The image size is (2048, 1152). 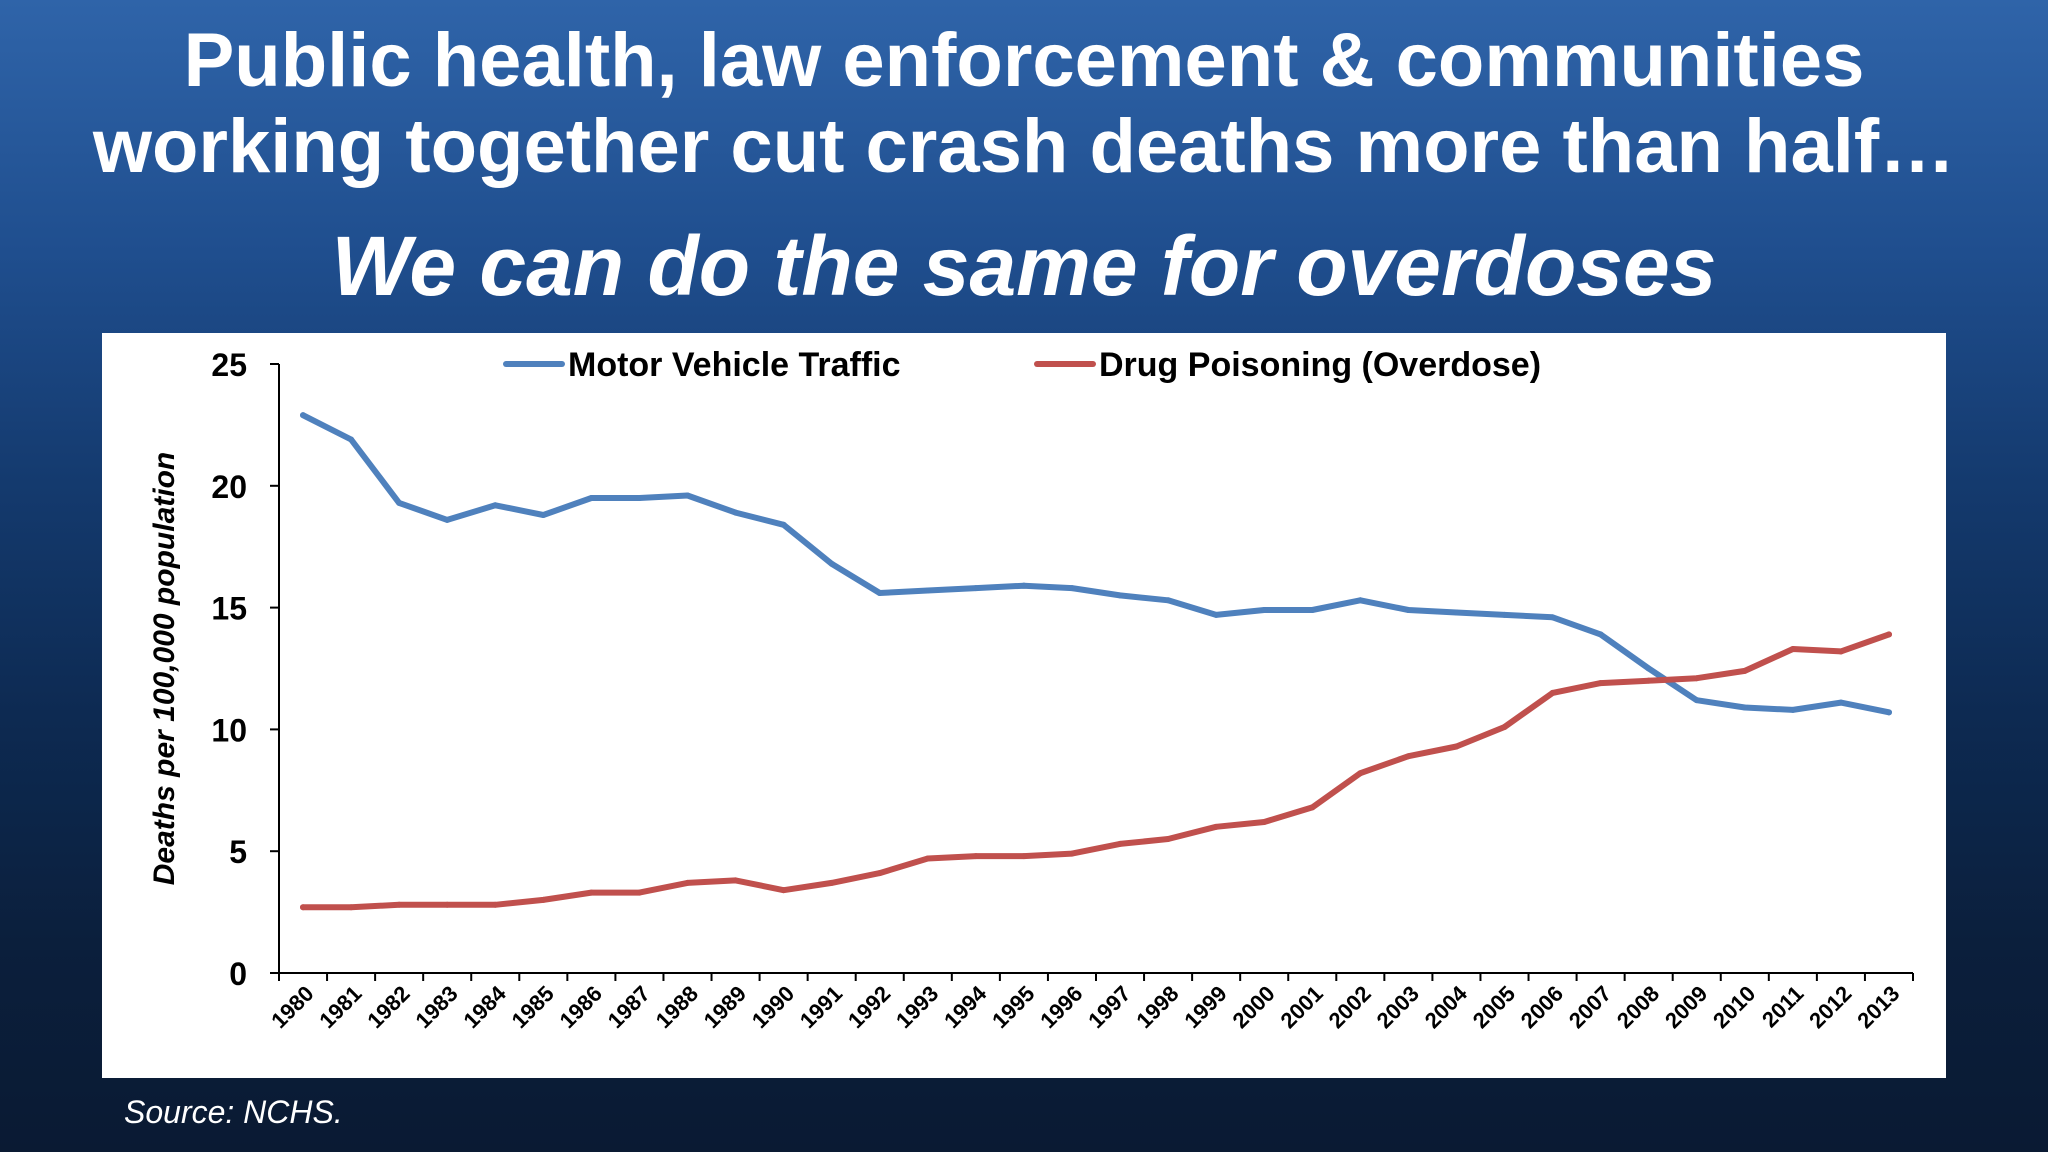 I want to click on x-tick-label: 1993, so click(x=917, y=1007).